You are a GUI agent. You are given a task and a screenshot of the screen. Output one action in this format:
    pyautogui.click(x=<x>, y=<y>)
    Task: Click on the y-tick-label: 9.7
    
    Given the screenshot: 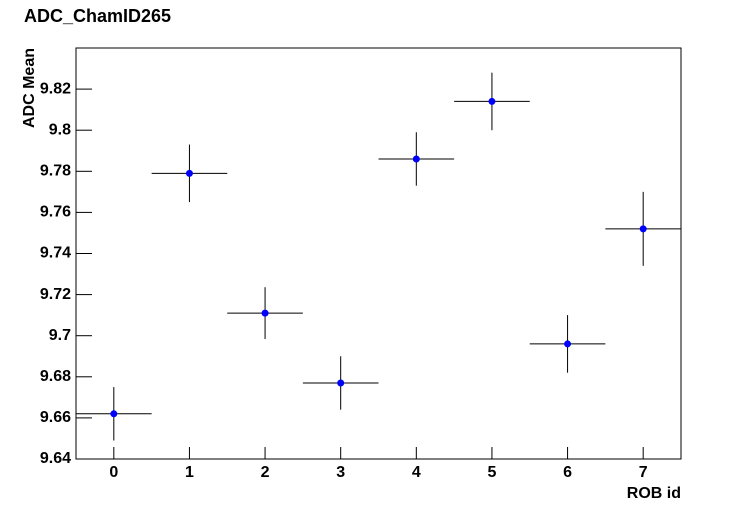 What is the action you would take?
    pyautogui.click(x=60, y=335)
    